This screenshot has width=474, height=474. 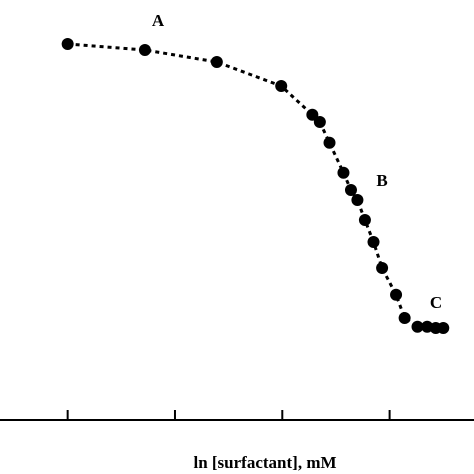 What do you see at coordinates (381, 180) in the screenshot?
I see `annotation: B` at bounding box center [381, 180].